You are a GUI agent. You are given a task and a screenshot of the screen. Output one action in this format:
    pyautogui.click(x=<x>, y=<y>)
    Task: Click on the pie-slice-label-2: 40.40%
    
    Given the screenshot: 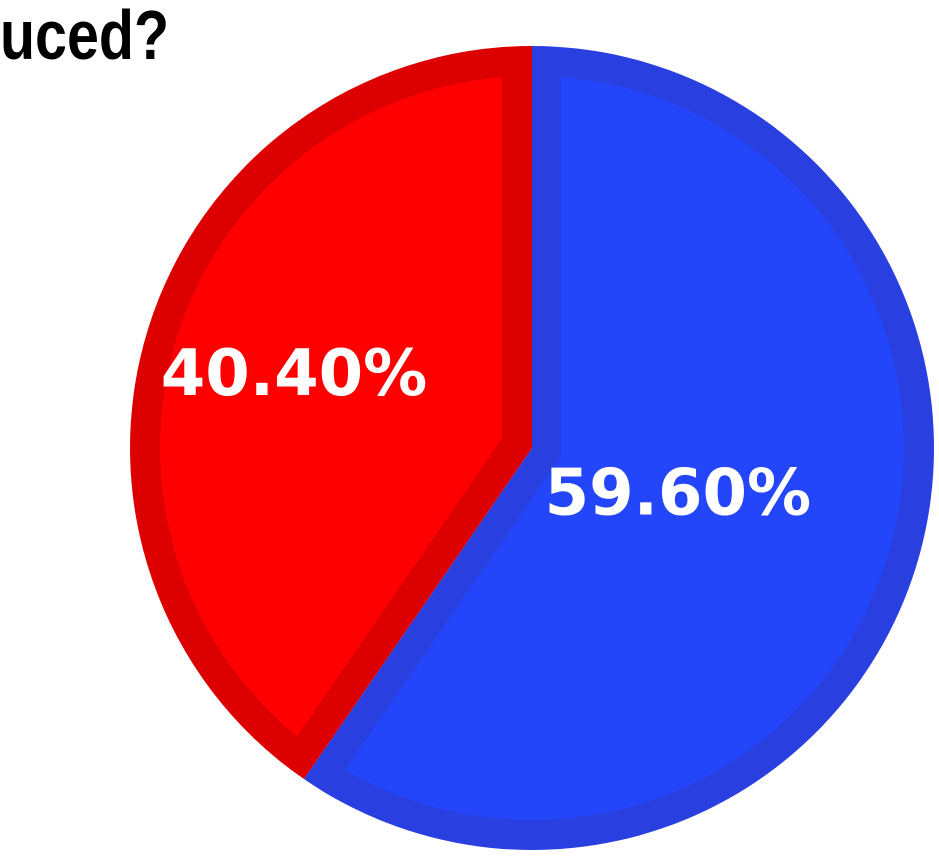 What is the action you would take?
    pyautogui.click(x=294, y=374)
    